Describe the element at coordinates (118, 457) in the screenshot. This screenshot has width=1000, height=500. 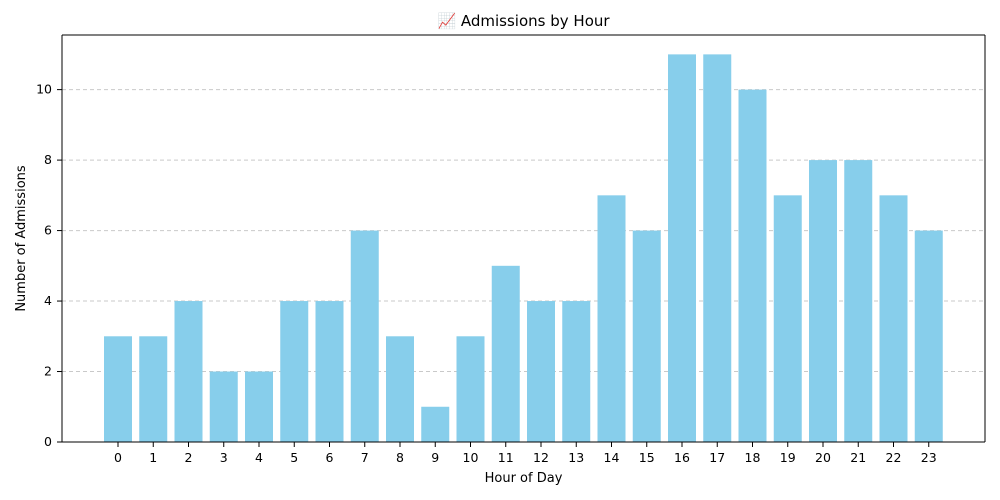
I see `x-tick-label-0: 0` at that location.